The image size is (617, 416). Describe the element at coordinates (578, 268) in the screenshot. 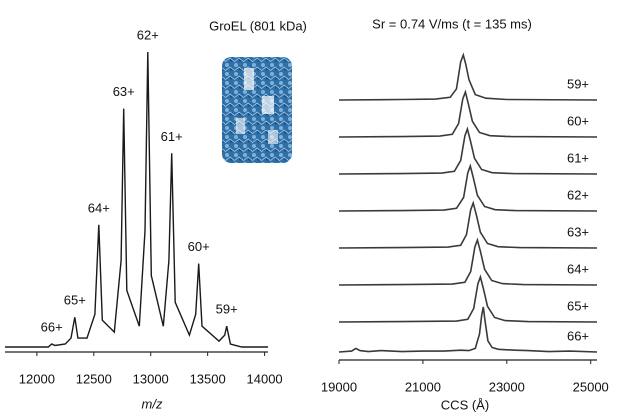

I see `trace-label: 64+` at that location.